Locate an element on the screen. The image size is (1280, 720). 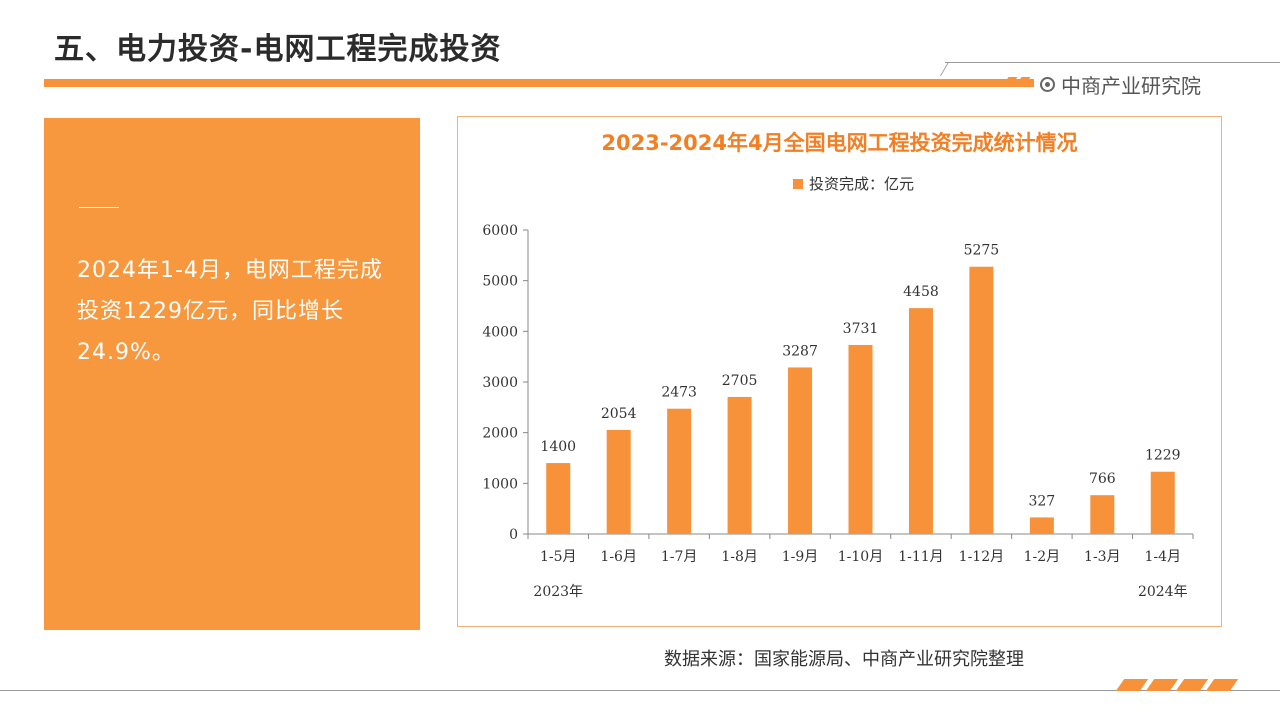
x-tick-label: 1-7月 is located at coordinates (679, 557).